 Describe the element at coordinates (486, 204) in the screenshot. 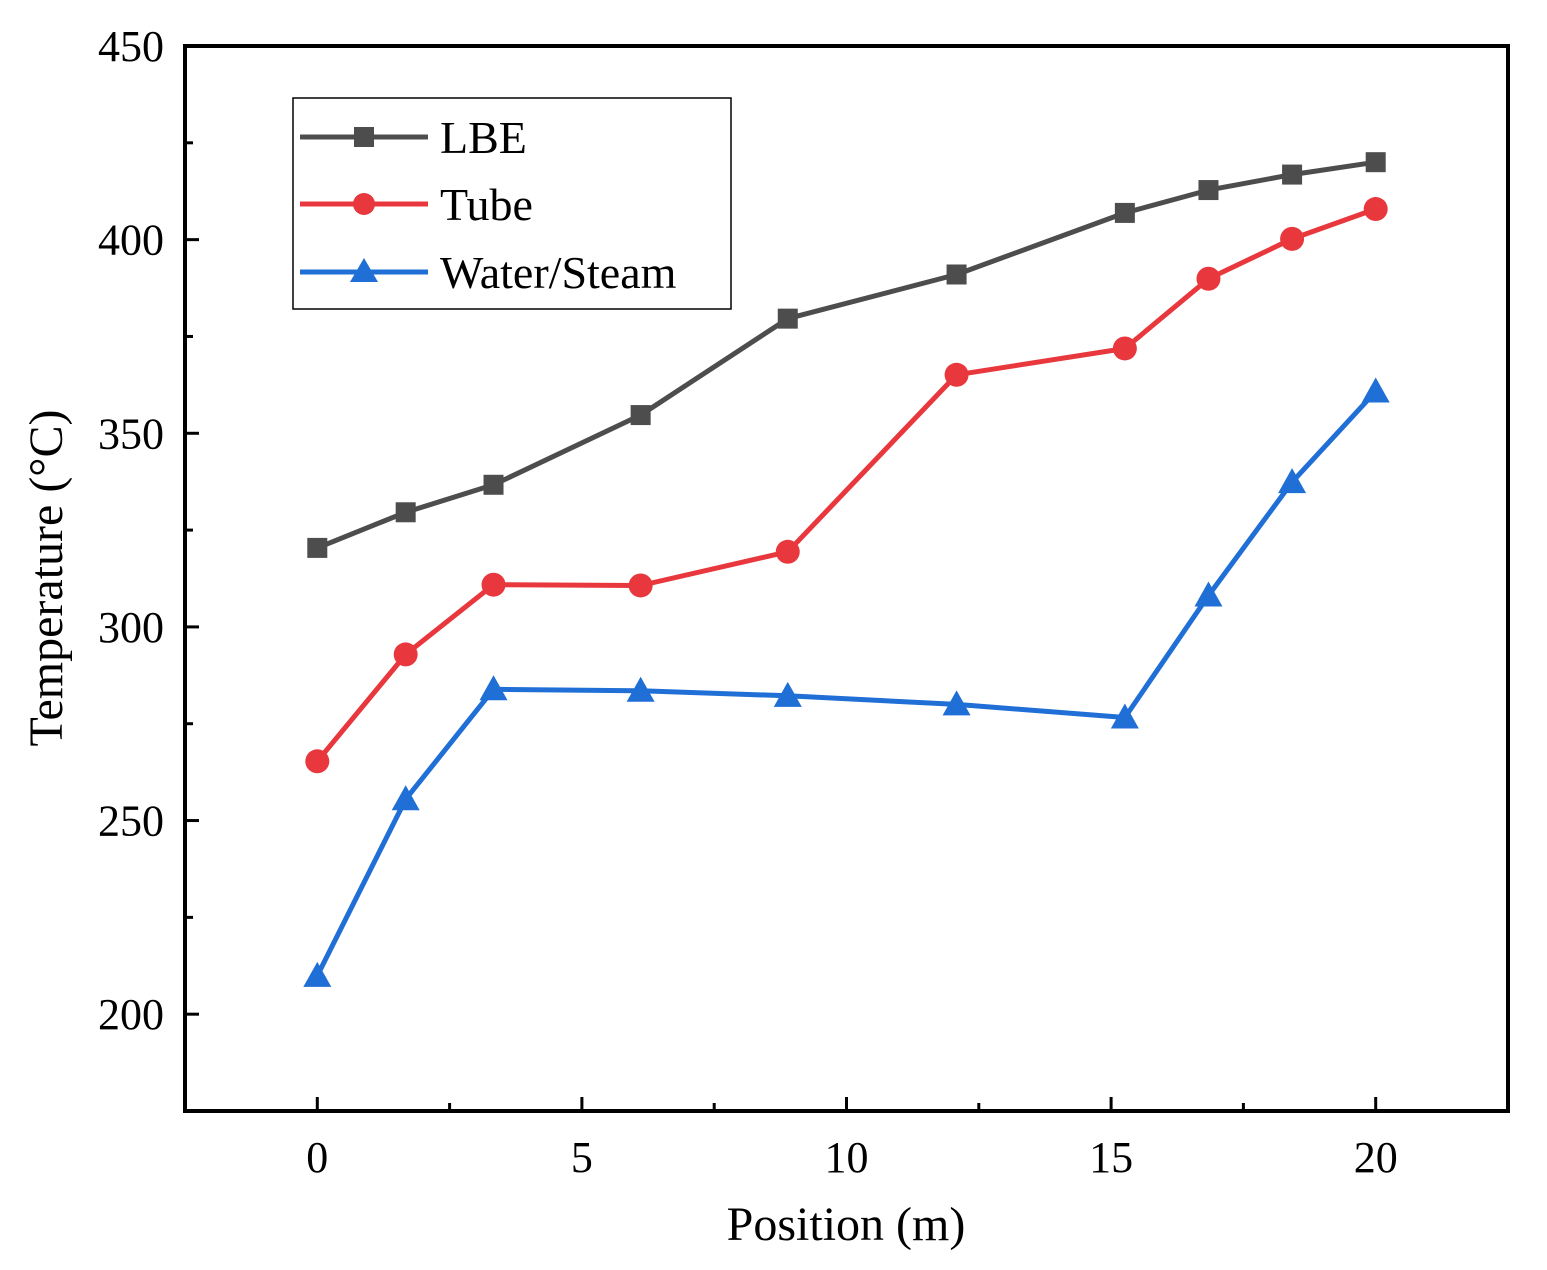

I see `legend-label-tube: Tube` at that location.